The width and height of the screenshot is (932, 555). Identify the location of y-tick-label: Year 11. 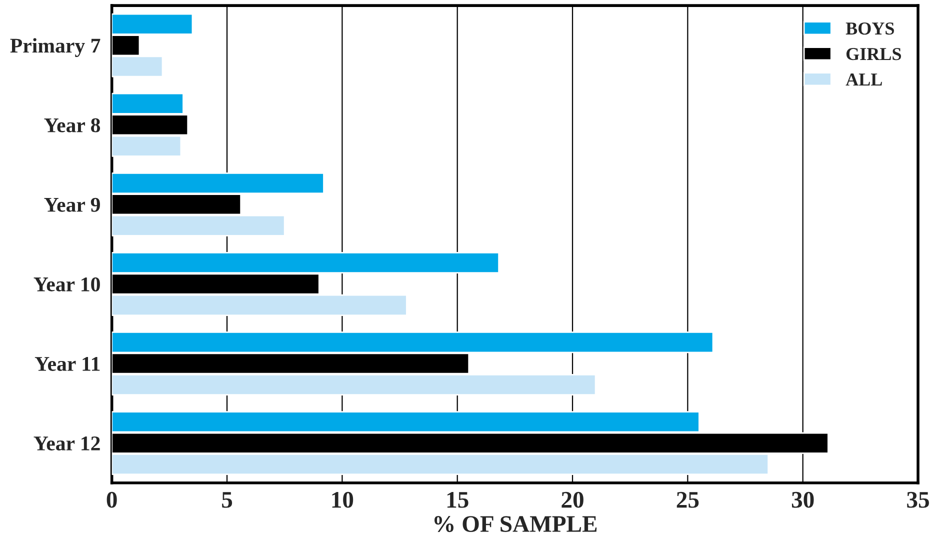
(67, 364).